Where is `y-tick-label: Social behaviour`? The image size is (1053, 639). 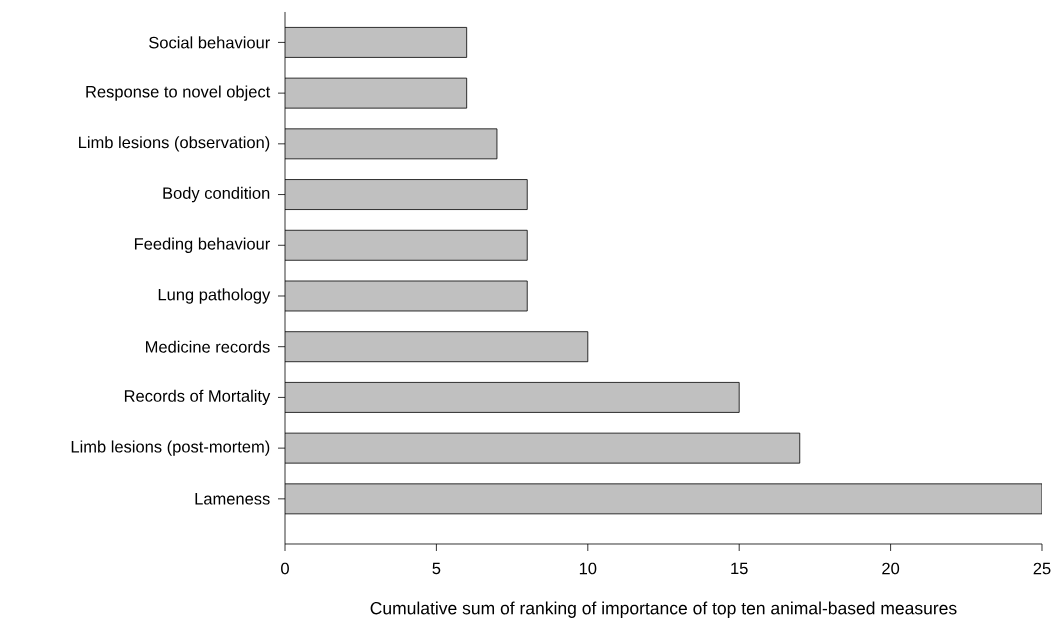 y-tick-label: Social behaviour is located at coordinates (209, 42).